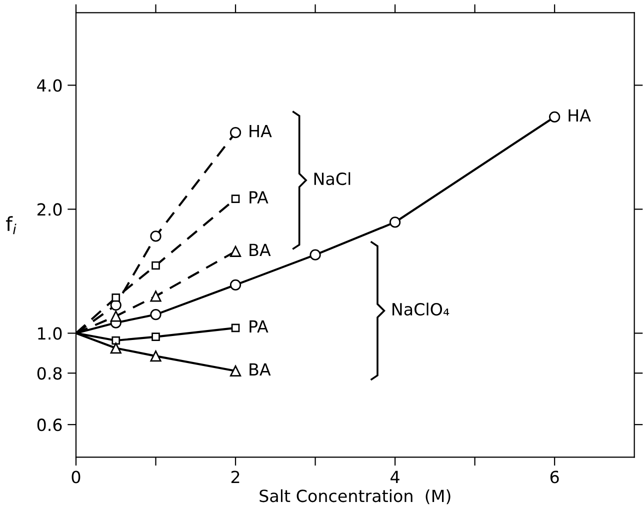 The image size is (644, 508). I want to click on y-axis-title: f$_{i}$, so click(11, 225).